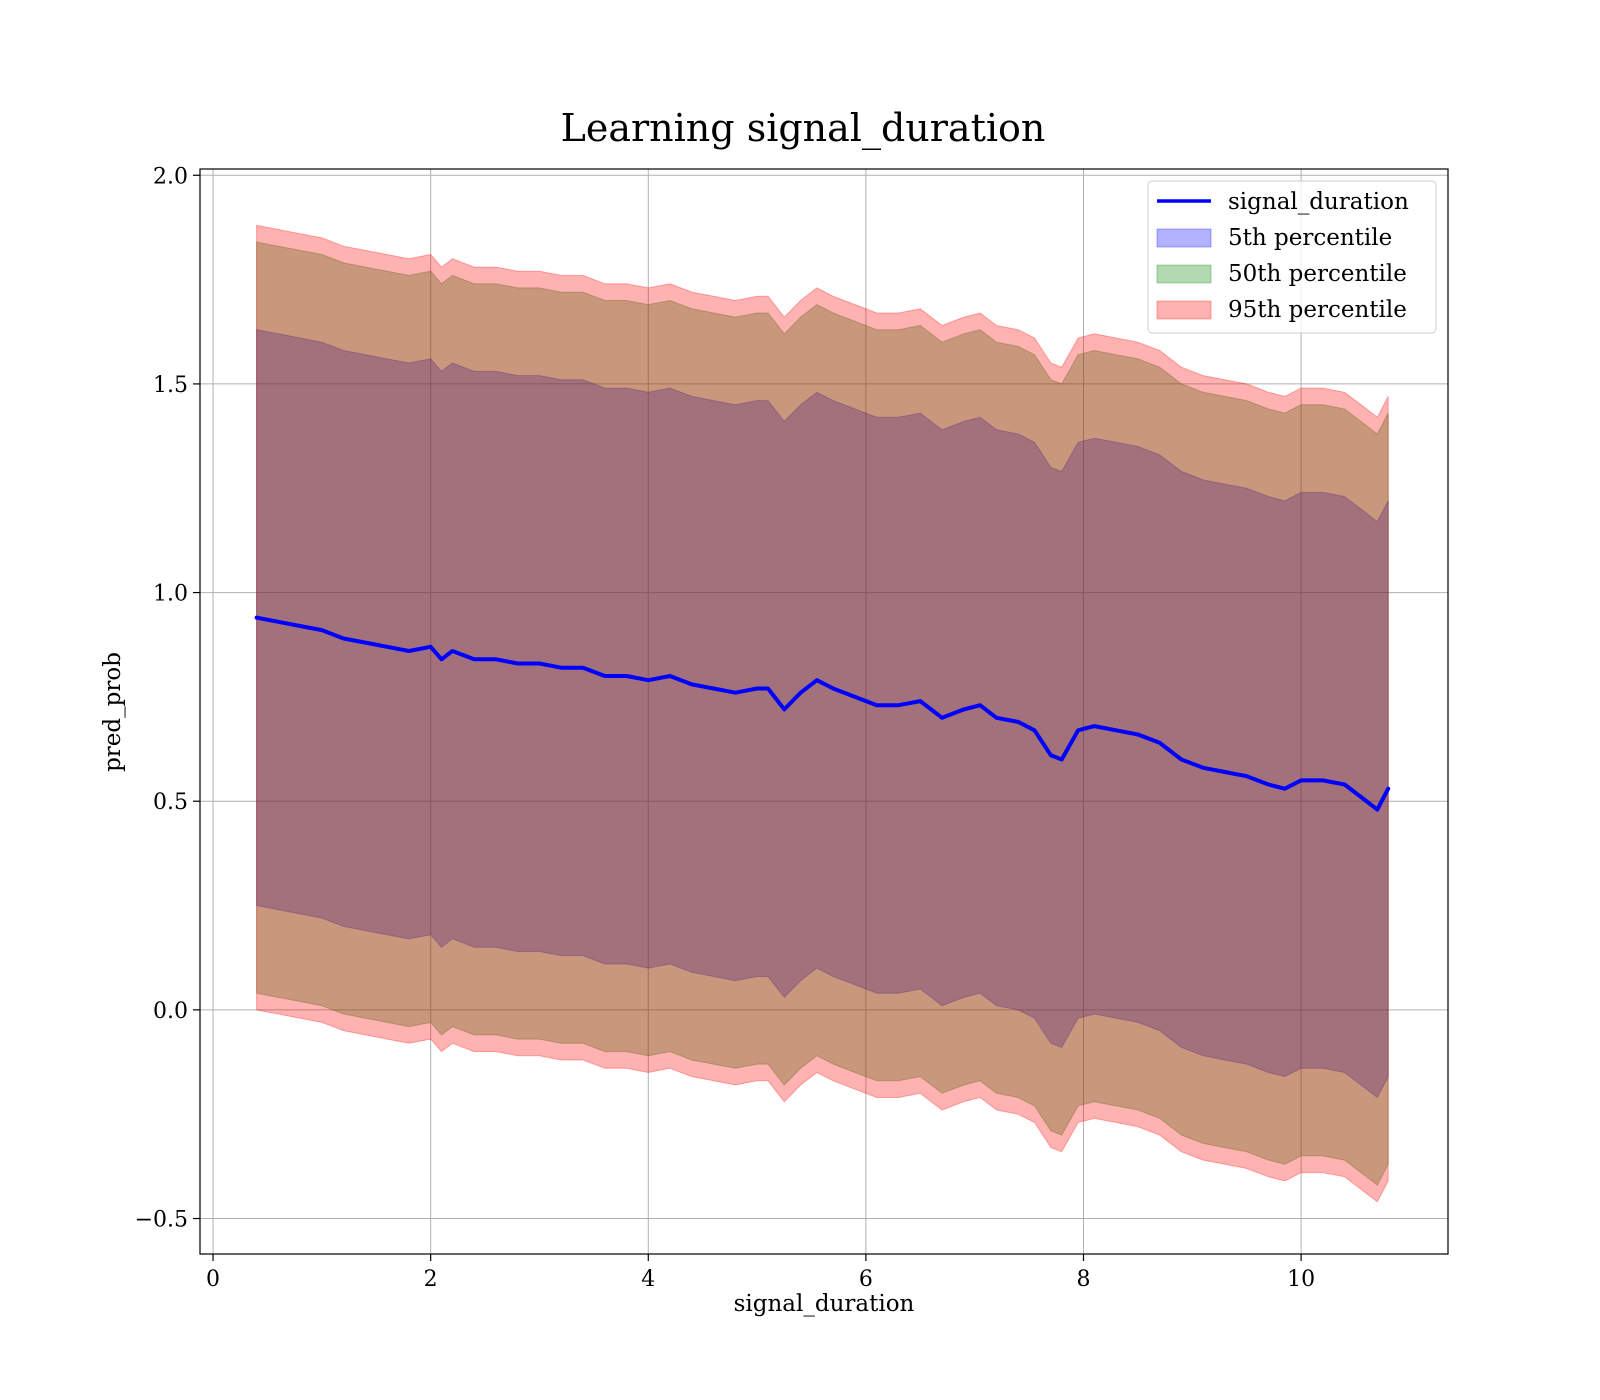 The width and height of the screenshot is (1600, 1400). What do you see at coordinates (1084, 1279) in the screenshot?
I see `x-tick-label: 8` at bounding box center [1084, 1279].